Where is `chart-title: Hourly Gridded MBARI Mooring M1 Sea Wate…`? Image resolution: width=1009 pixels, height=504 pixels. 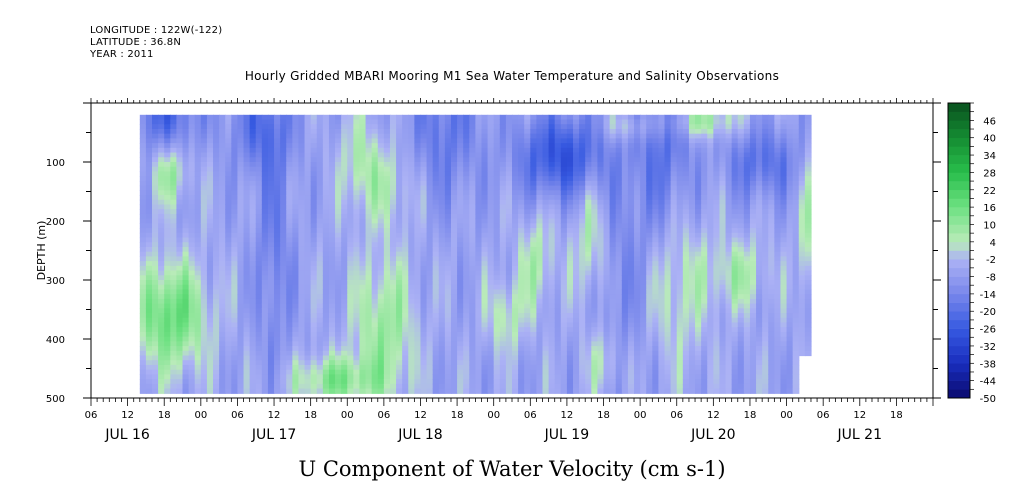
chart-title: Hourly Gridded MBARI Mooring M1 Sea Wate… is located at coordinates (512, 76).